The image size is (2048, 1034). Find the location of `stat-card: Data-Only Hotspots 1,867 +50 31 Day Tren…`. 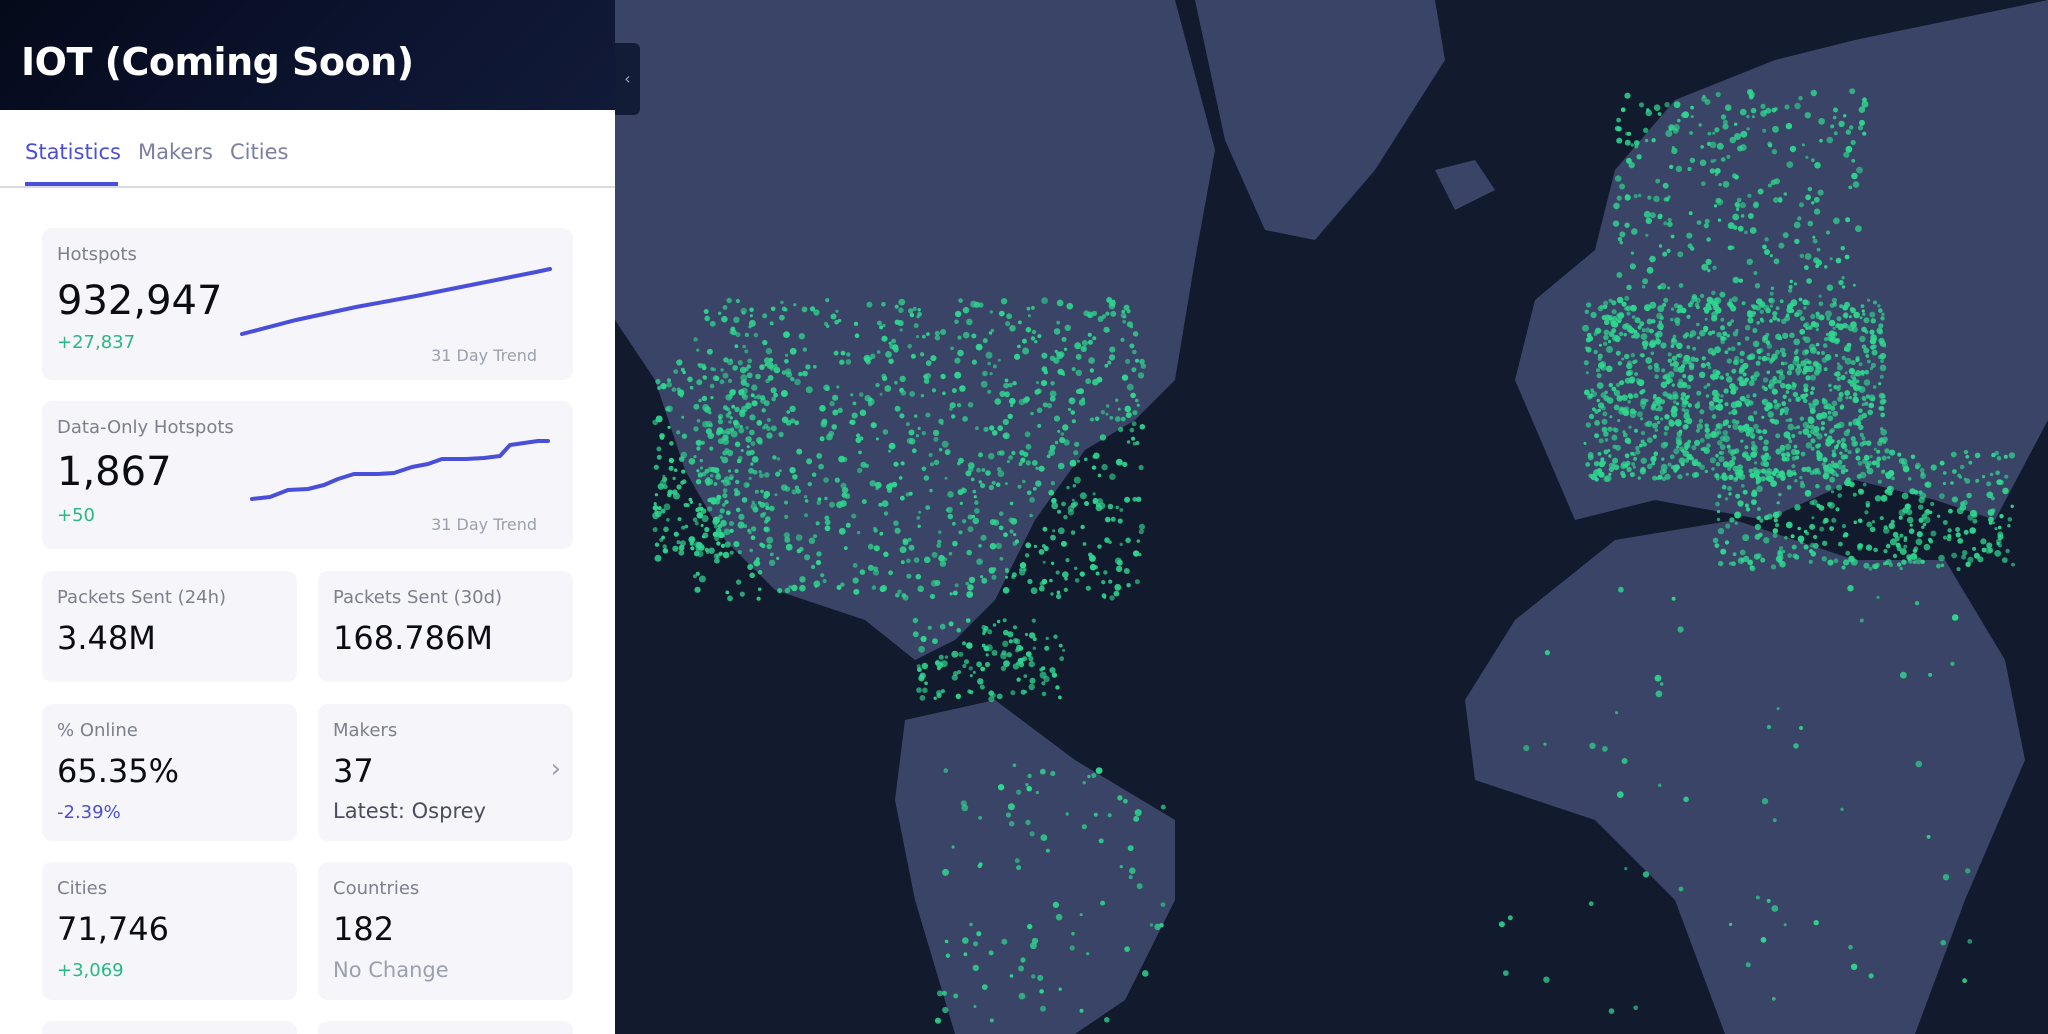

stat-card: Data-Only Hotspots 1,867 +50 31 Day Tren… is located at coordinates (307, 475).